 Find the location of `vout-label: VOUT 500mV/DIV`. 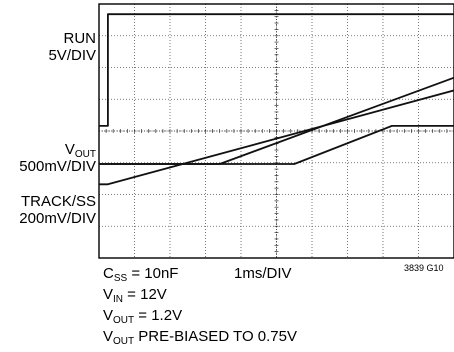

vout-label: VOUT 500mV/DIV is located at coordinates (57, 158).